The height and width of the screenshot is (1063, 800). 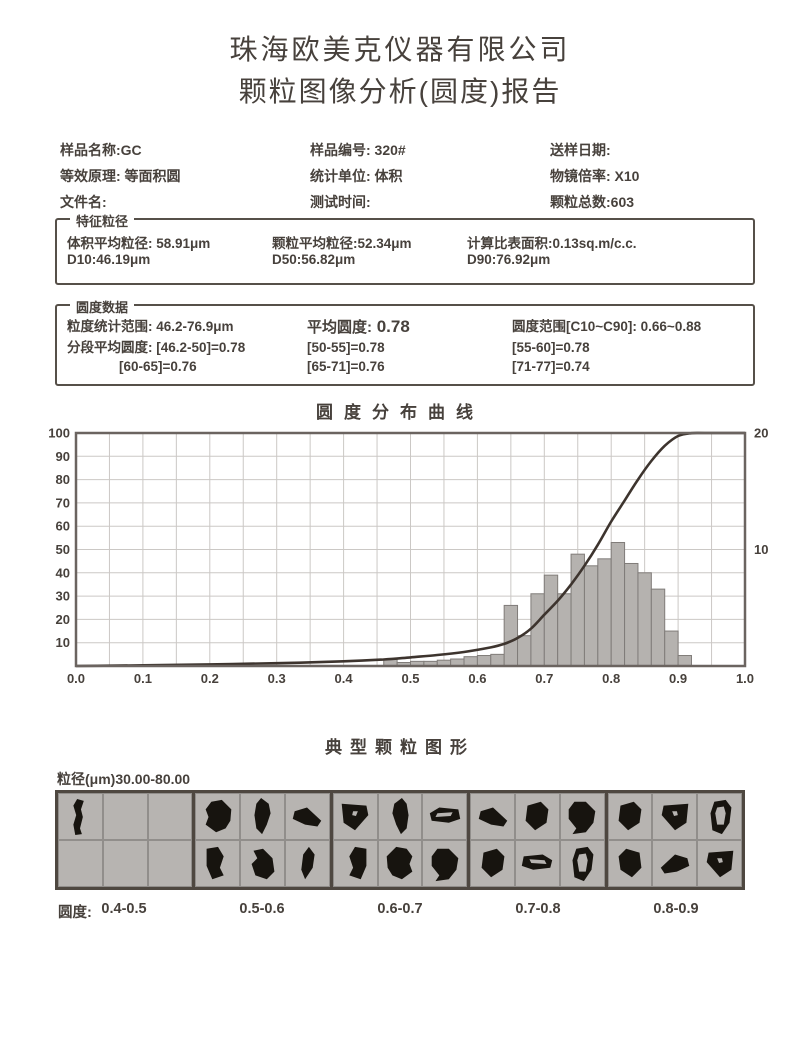 What do you see at coordinates (552, 243) in the screenshot?
I see `specific-surface-area: 计算比表面积:0.13sq.m/c.c.` at bounding box center [552, 243].